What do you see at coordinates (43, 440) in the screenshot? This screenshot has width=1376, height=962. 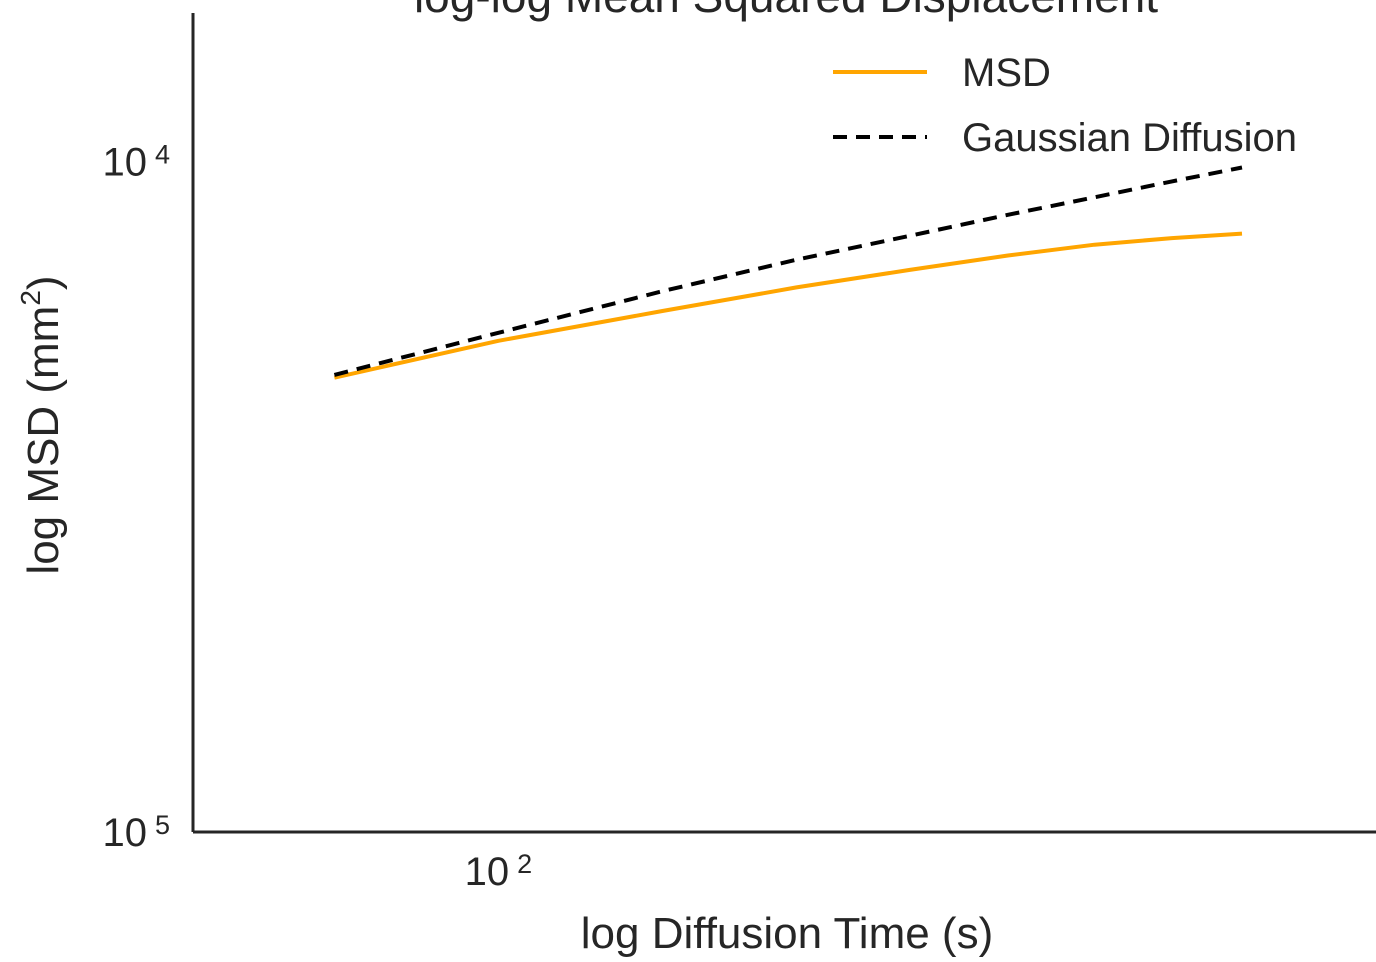 I see `y-axis-label-main: log MSD (mm` at bounding box center [43, 440].